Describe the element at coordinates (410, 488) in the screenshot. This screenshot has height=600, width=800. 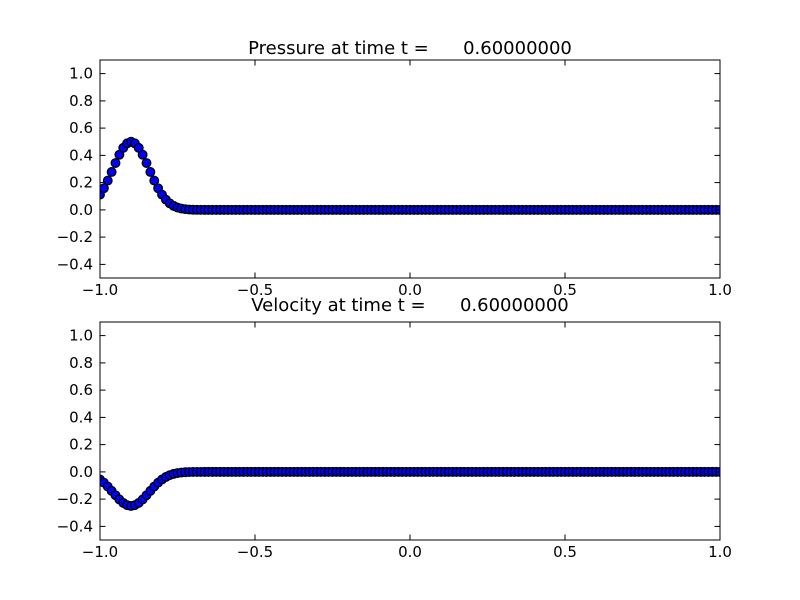
I see `series-velocity-markers` at that location.